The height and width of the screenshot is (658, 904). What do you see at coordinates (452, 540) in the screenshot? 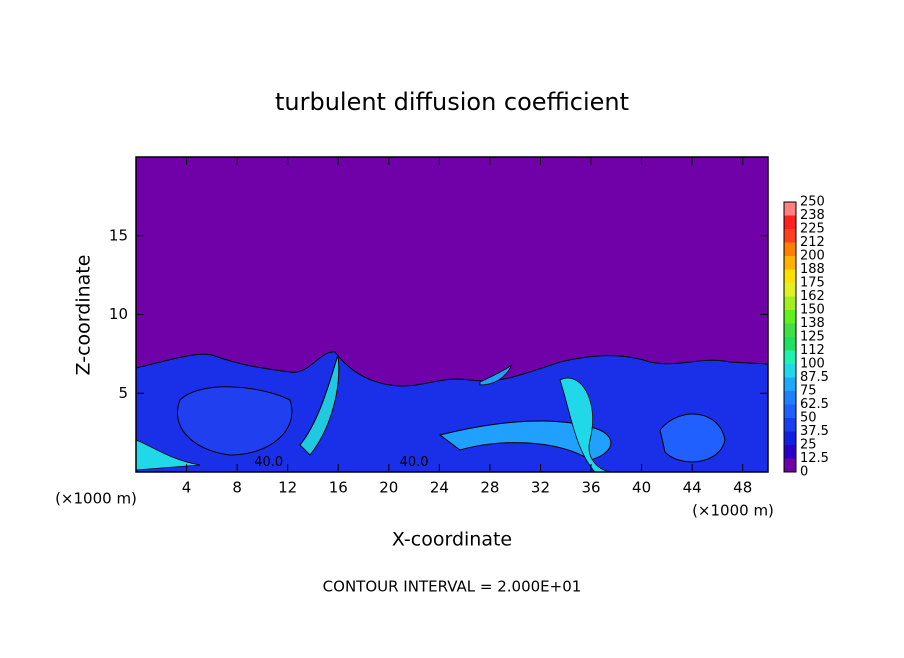
I see `x-axis-label: X-coordinate` at bounding box center [452, 540].